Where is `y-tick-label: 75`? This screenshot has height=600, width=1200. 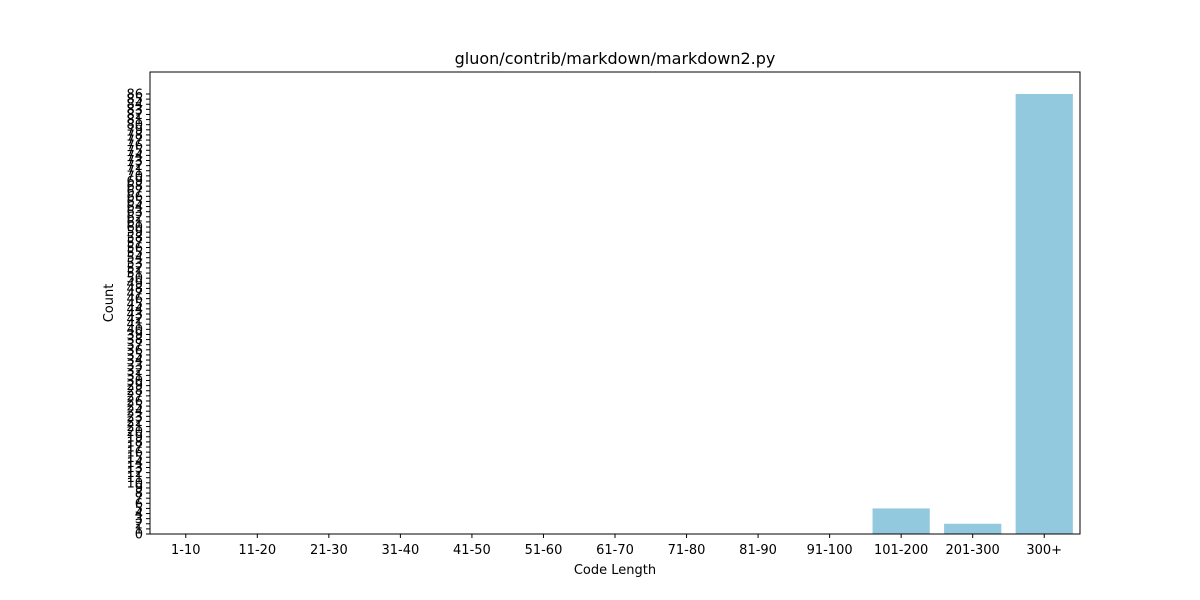
y-tick-label: 75 is located at coordinates (134, 151).